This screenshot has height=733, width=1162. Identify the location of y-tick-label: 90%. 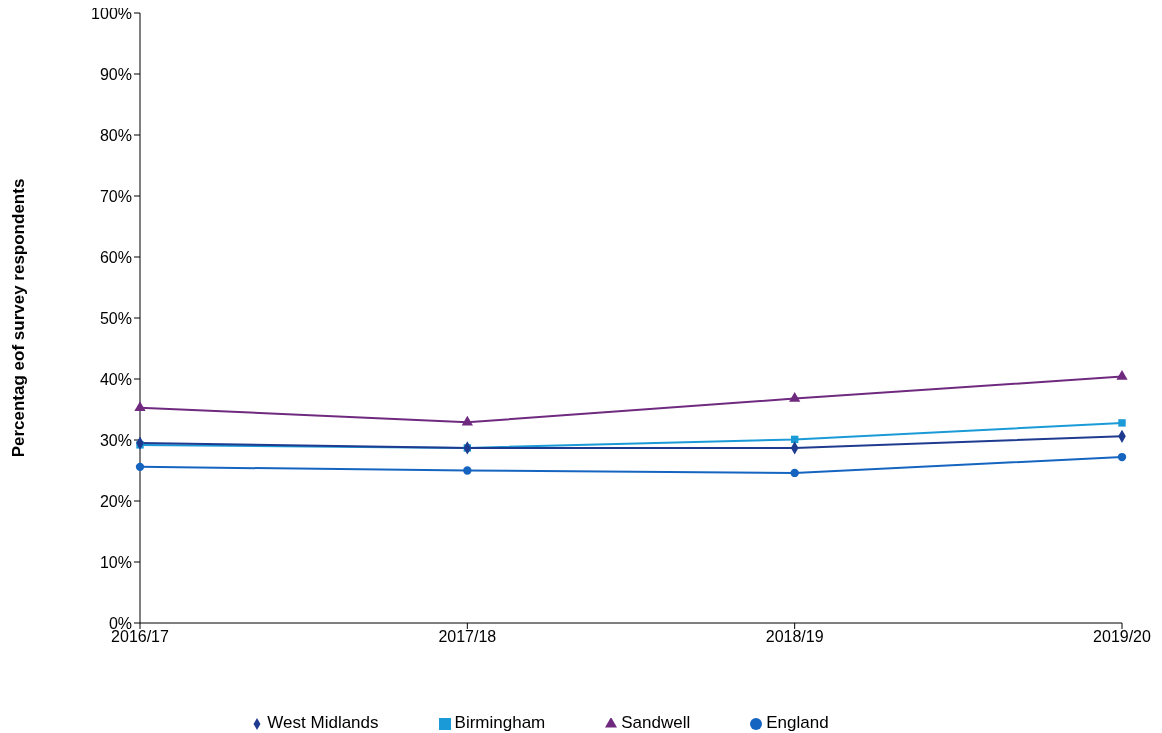
(115, 74).